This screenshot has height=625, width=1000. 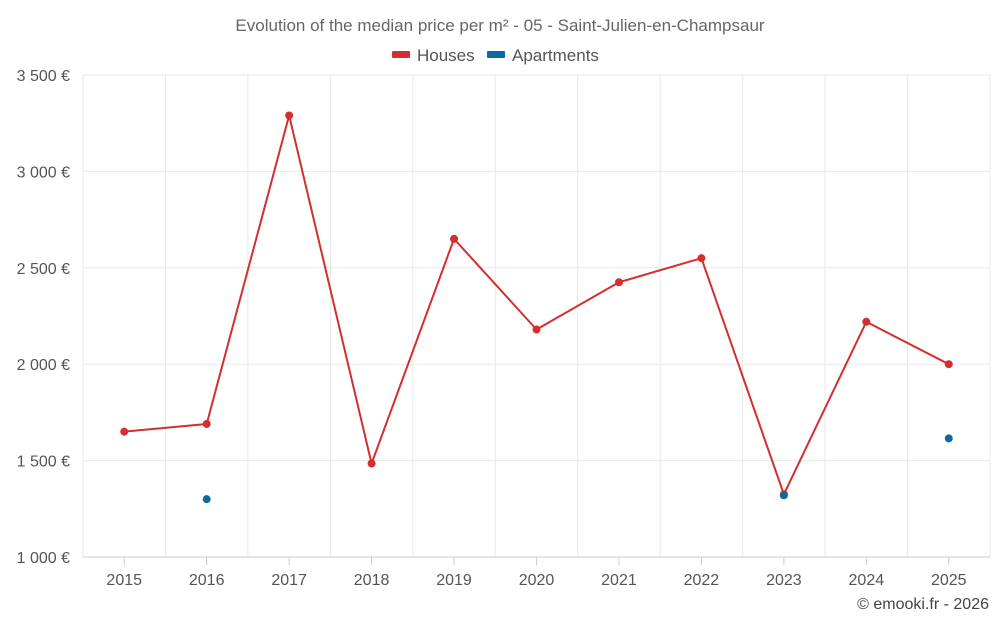 I want to click on x-tick-label: 2016, so click(x=207, y=580).